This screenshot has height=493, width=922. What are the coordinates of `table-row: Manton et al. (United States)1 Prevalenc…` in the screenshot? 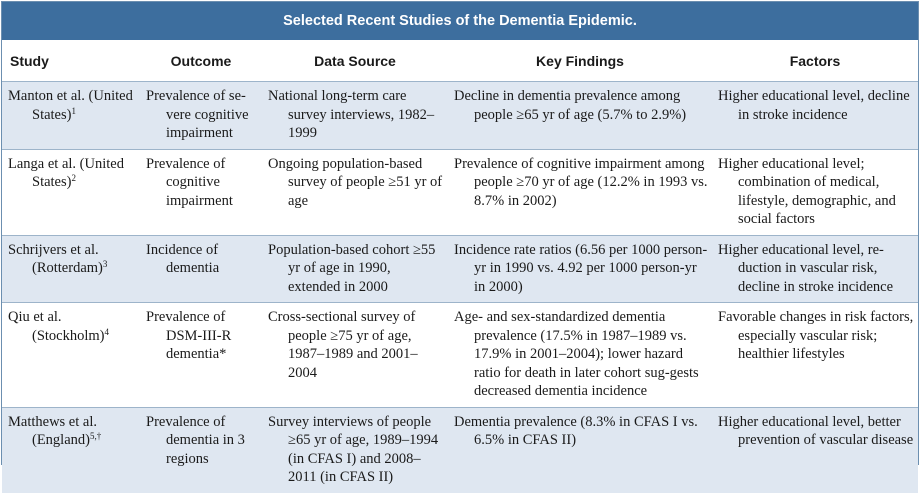 It's located at (460, 115).